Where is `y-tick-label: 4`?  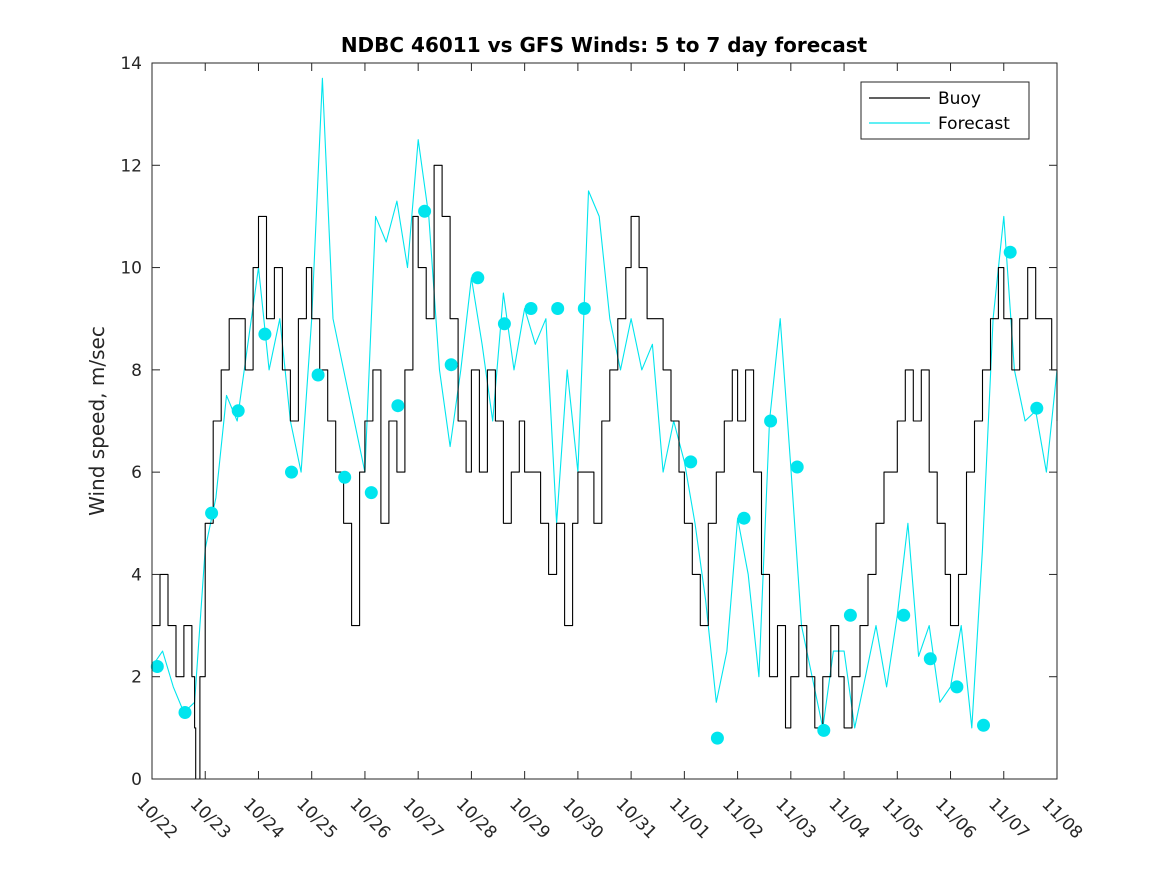
y-tick-label: 4 is located at coordinates (136, 575).